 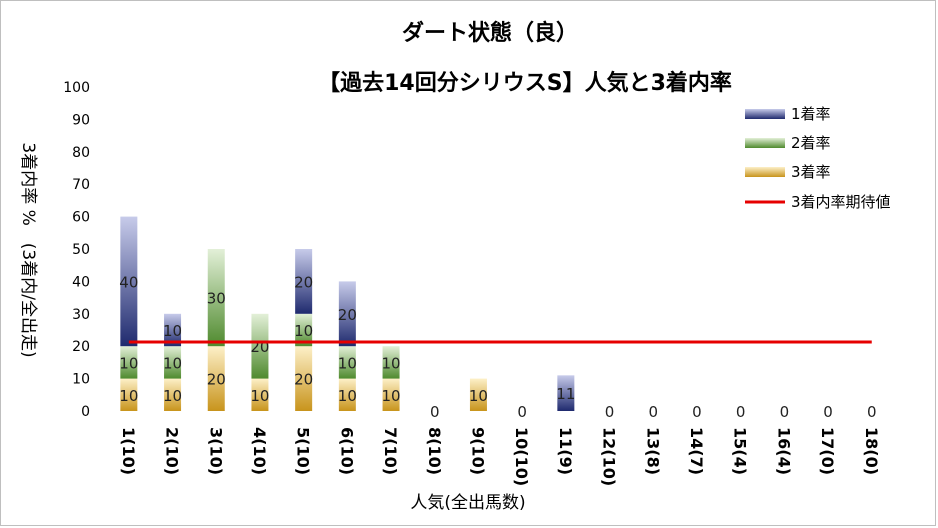 What do you see at coordinates (81, 218) in the screenshot?
I see `y-tick-label: 60` at bounding box center [81, 218].